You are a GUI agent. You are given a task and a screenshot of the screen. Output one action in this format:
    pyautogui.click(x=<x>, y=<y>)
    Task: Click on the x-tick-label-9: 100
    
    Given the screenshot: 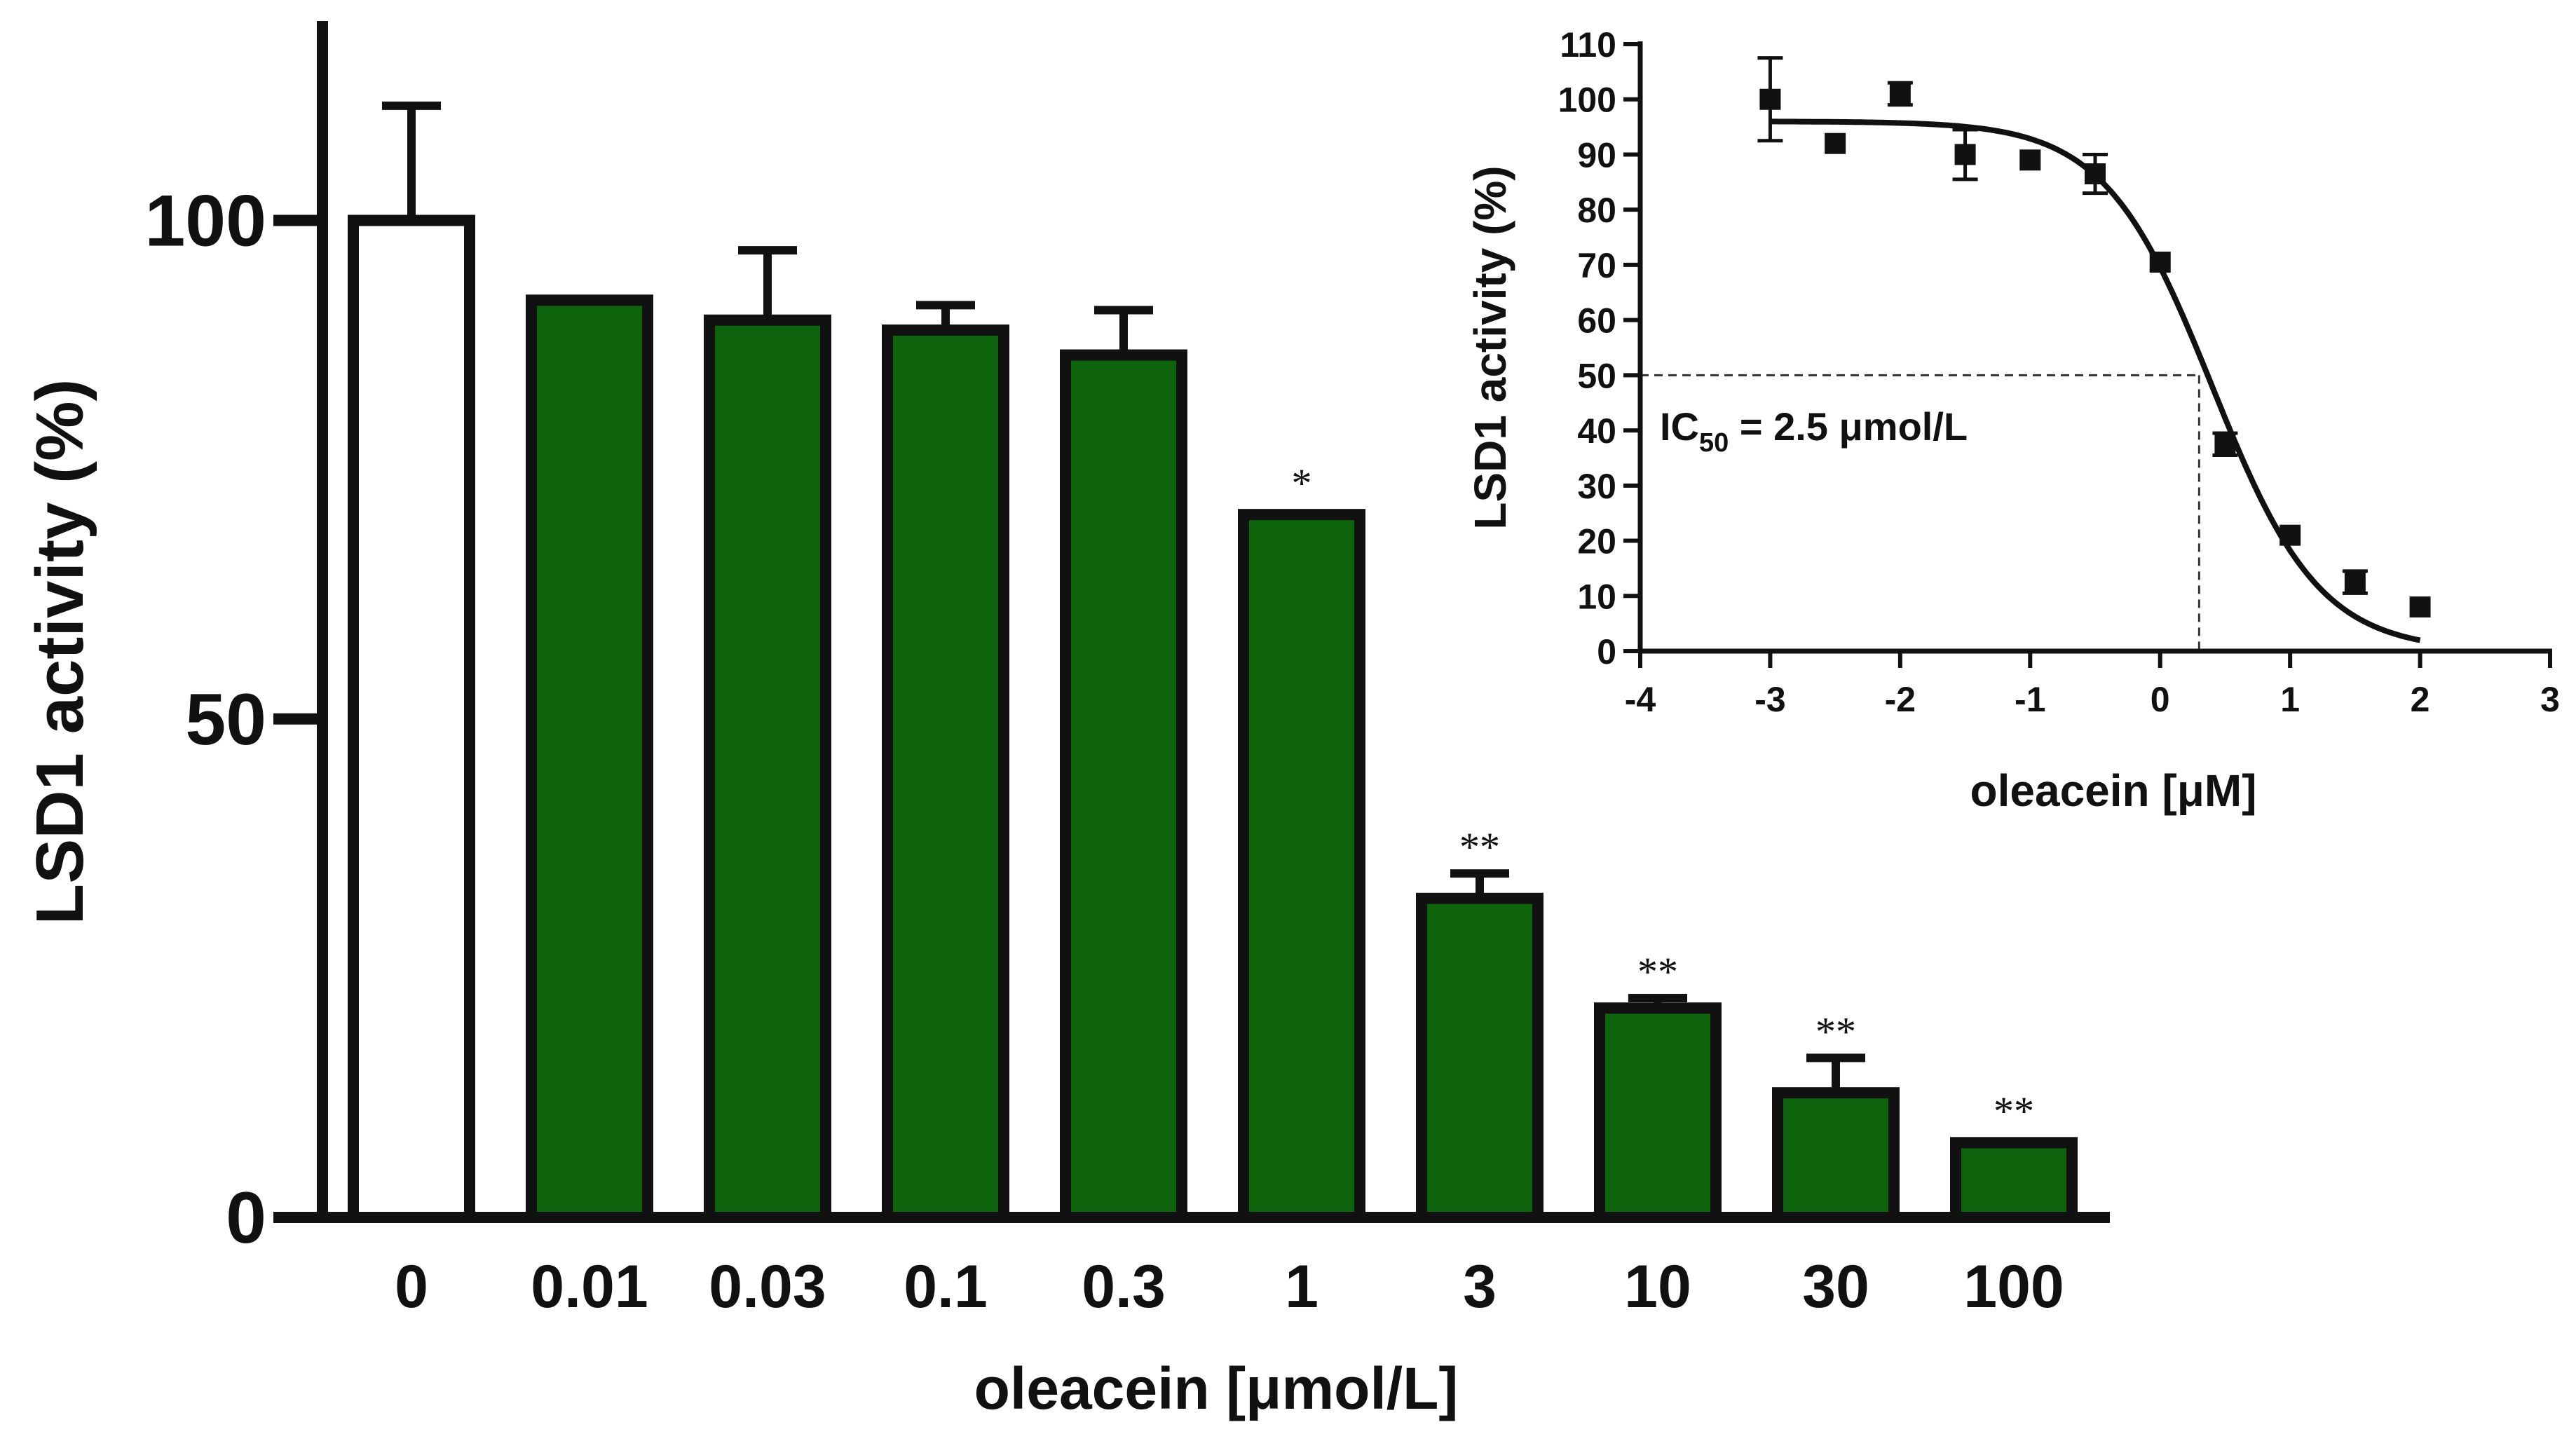 What is the action you would take?
    pyautogui.click(x=2013, y=1286)
    